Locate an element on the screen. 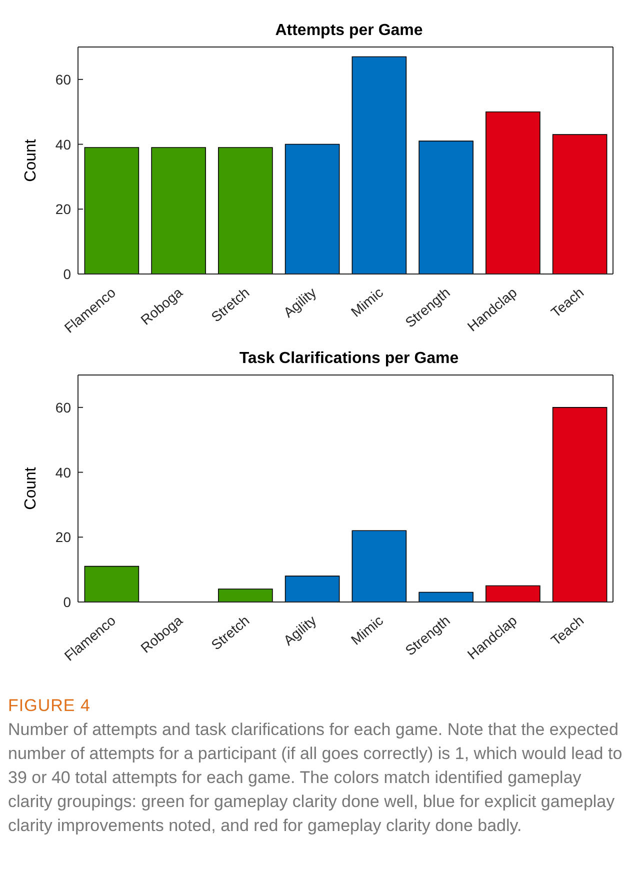 The image size is (638, 888). chart-title: Attempts per Game is located at coordinates (349, 31).